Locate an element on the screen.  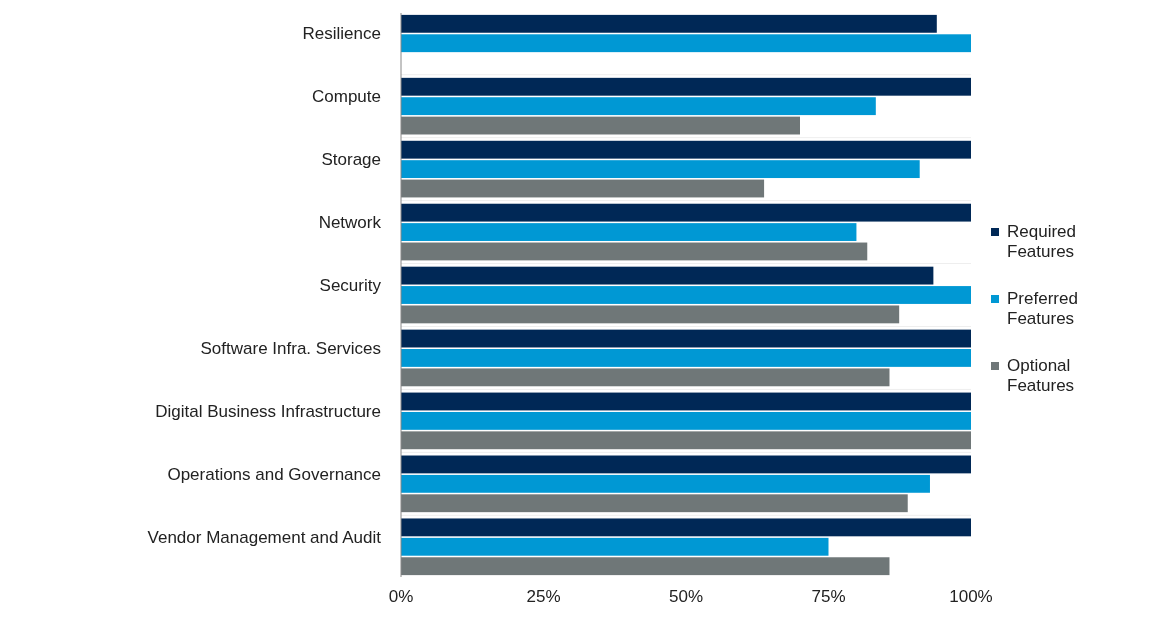
y-tick-label: Security is located at coordinates (350, 285).